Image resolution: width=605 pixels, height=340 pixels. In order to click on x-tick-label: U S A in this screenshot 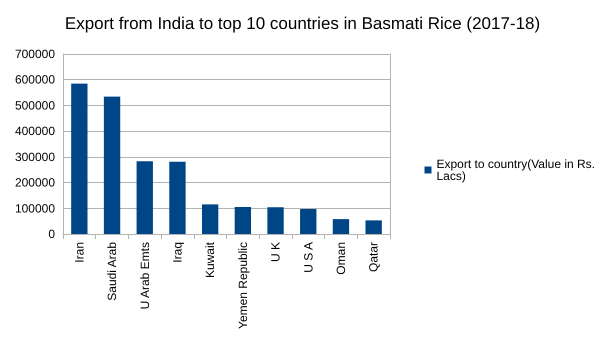, I will do `click(308, 257)`.